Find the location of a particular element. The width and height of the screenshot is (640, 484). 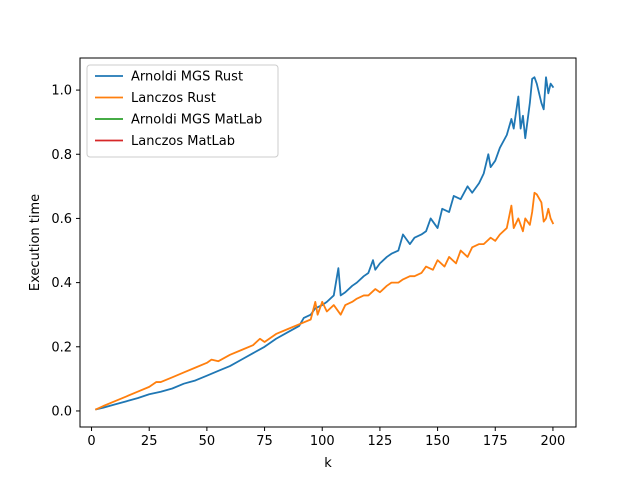

x-tick-label: 125 is located at coordinates (379, 441).